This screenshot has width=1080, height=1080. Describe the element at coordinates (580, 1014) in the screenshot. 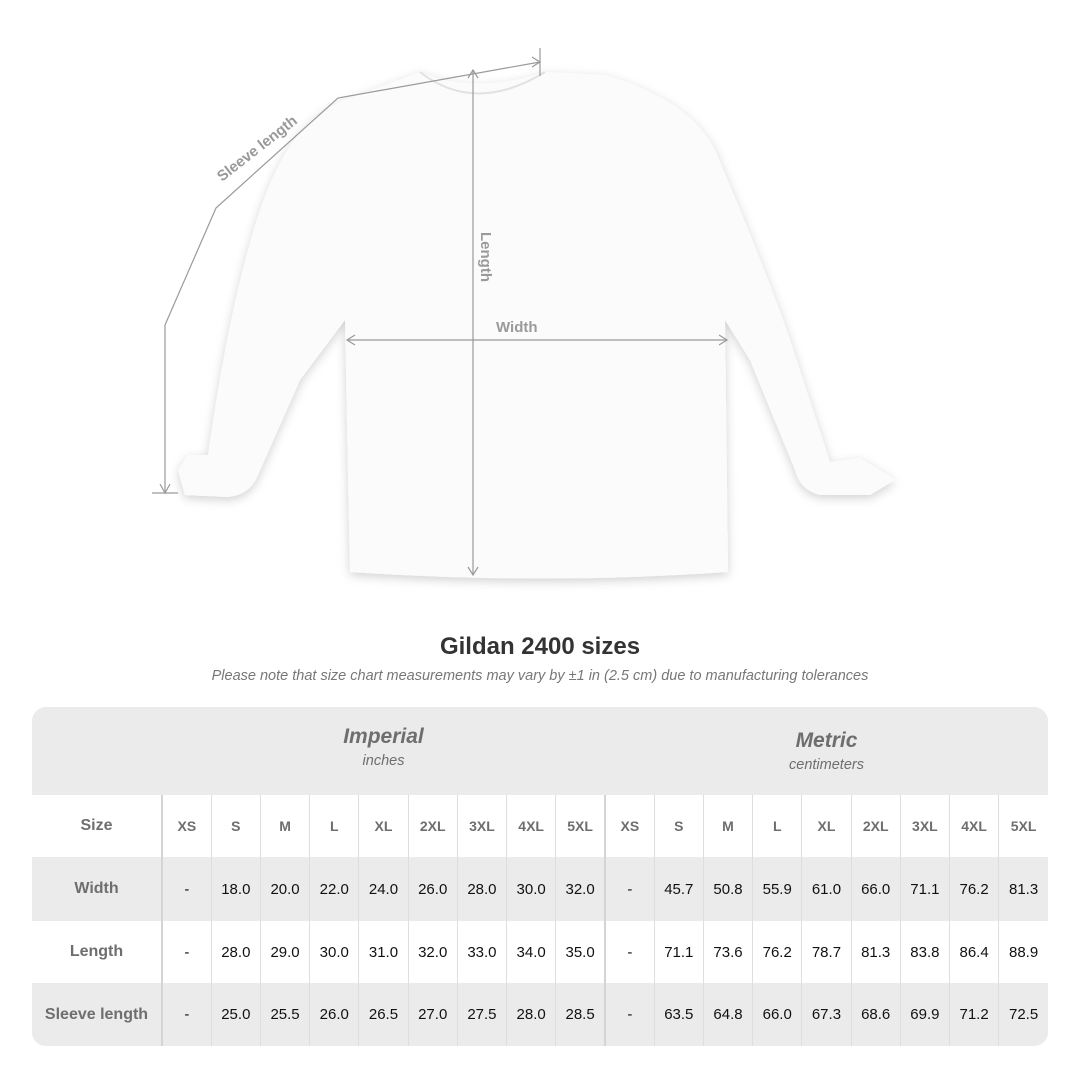

I see `imperial-cell: 28.5` at that location.